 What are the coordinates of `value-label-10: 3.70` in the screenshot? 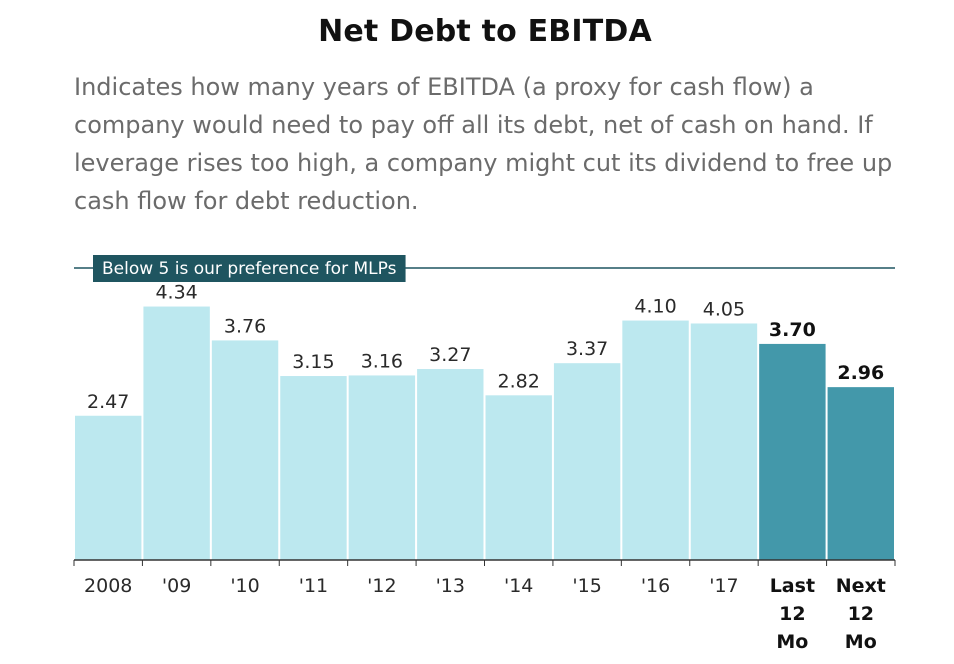 It's located at (792, 330).